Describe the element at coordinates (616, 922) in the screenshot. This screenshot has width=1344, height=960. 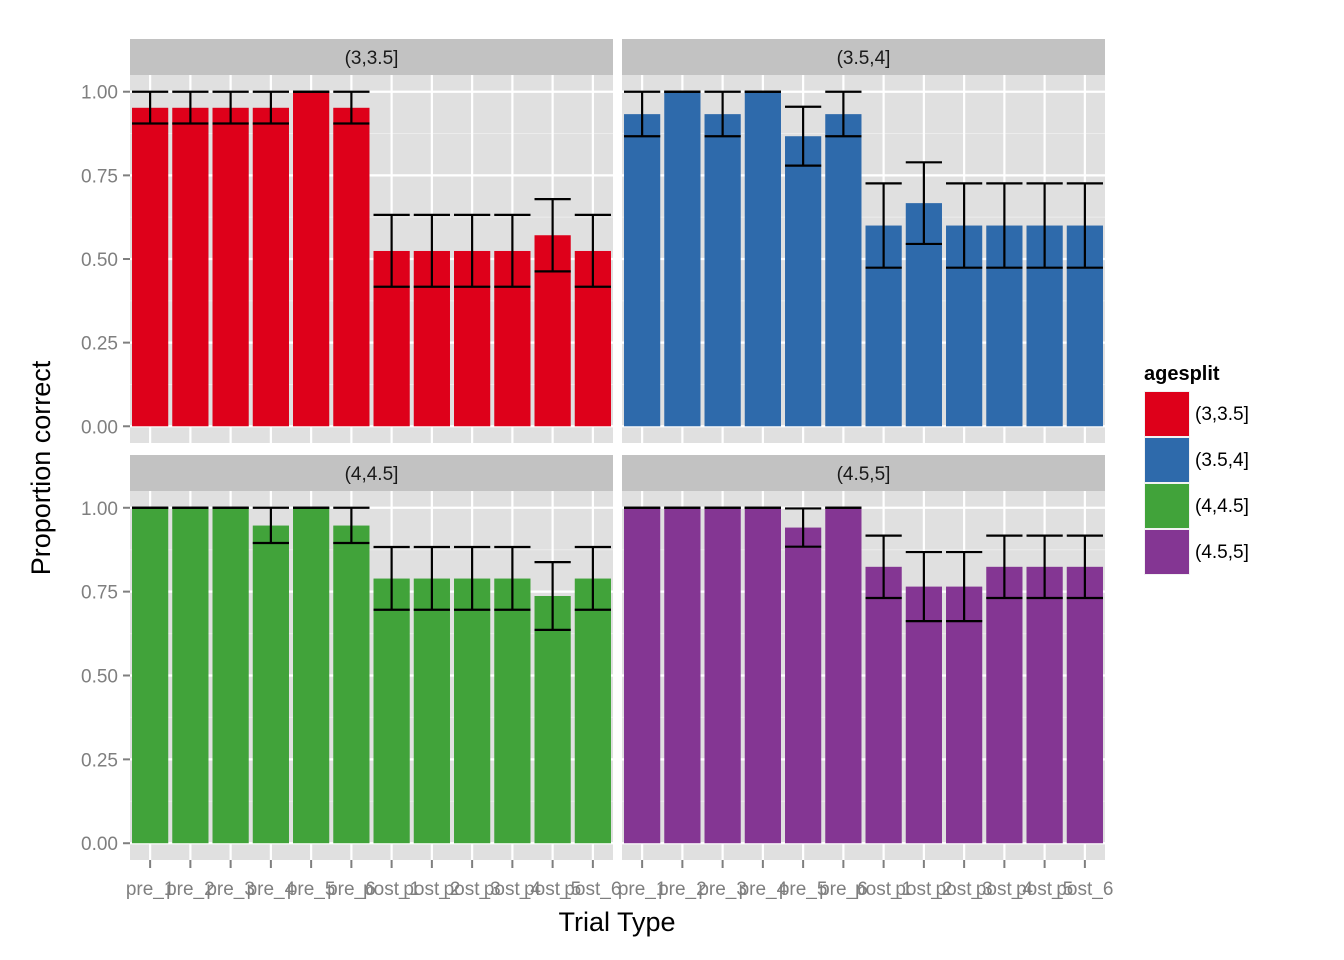
I see `x-axis-title: Trial Type` at that location.